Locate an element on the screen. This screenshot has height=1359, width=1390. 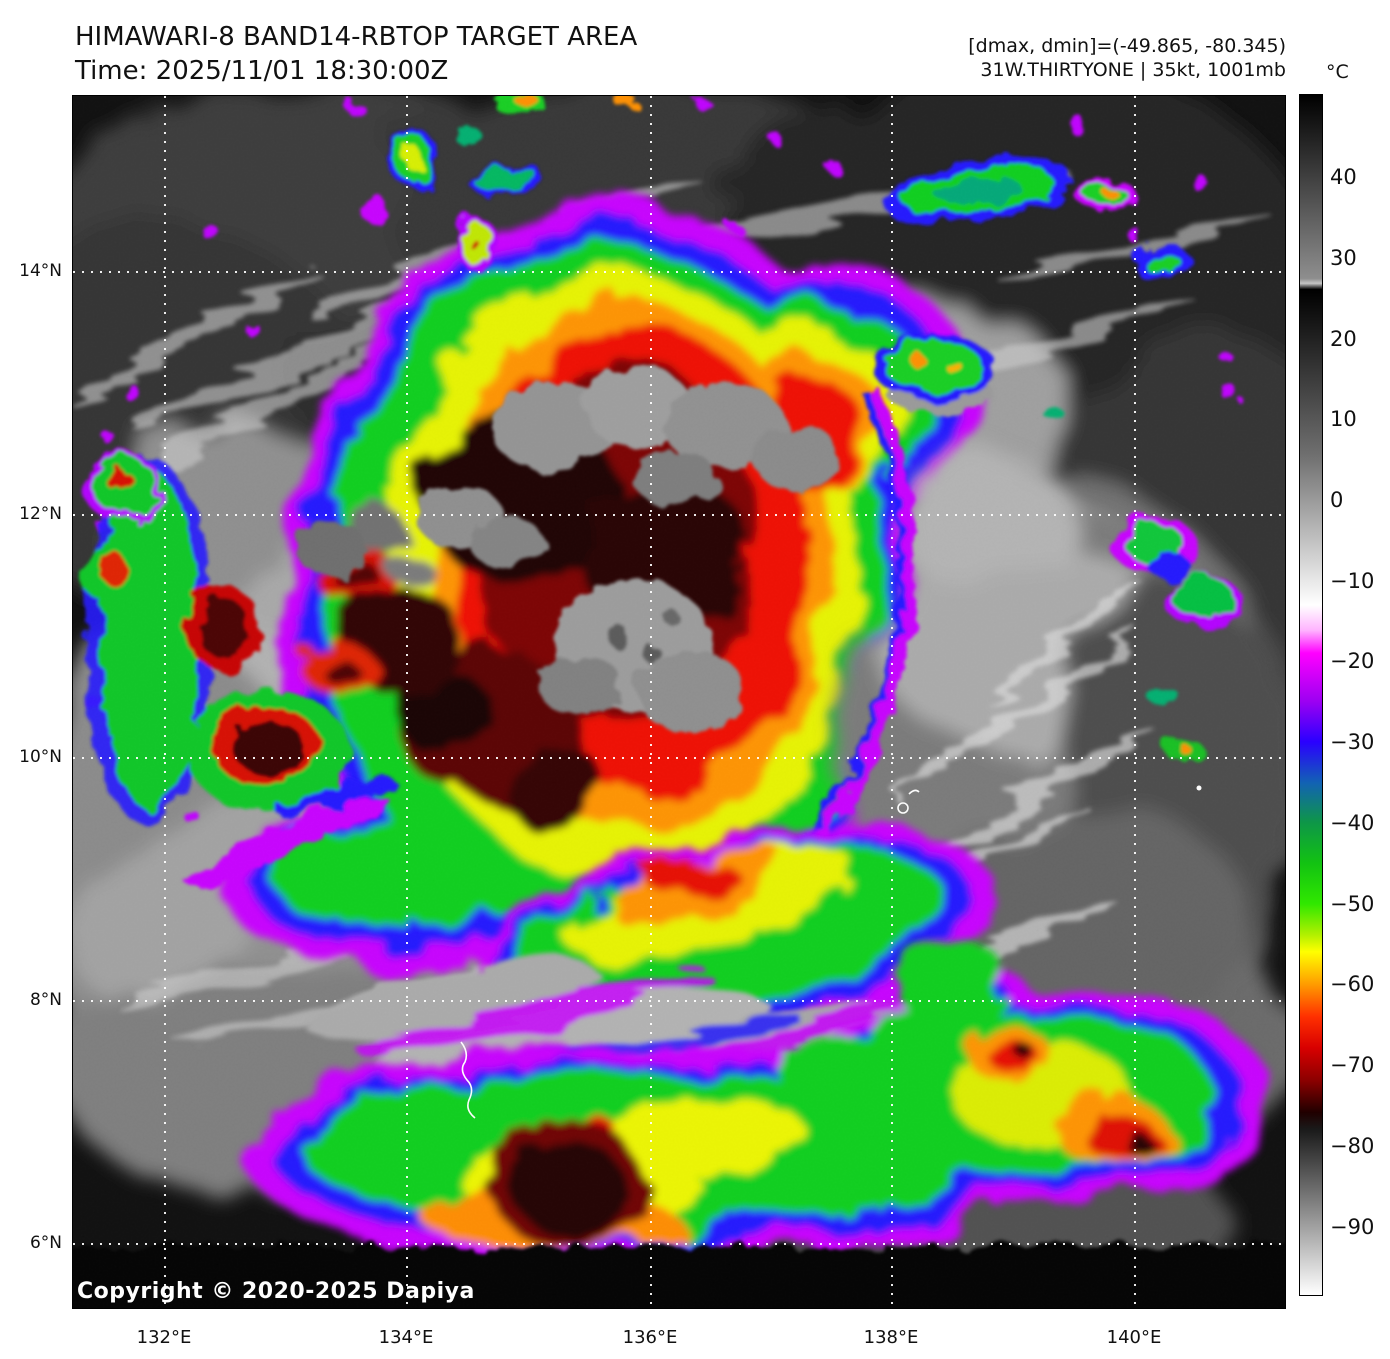
lat-label-6n: 6°N is located at coordinates (45, 1243).